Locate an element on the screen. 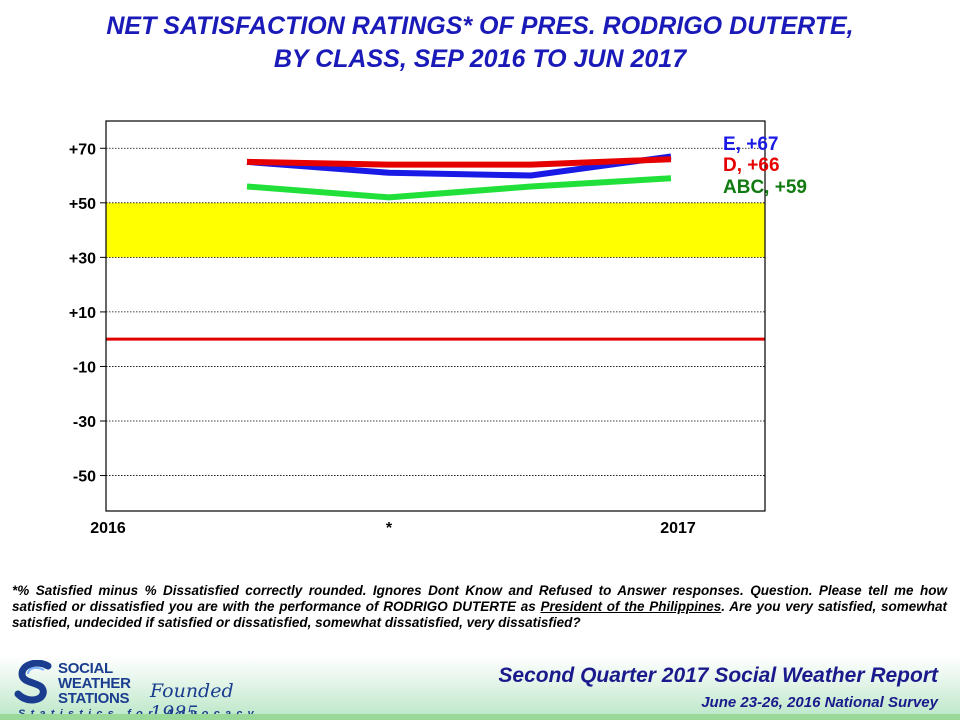 Image resolution: width=960 pixels, height=724 pixels. footer-strip is located at coordinates (480, 717).